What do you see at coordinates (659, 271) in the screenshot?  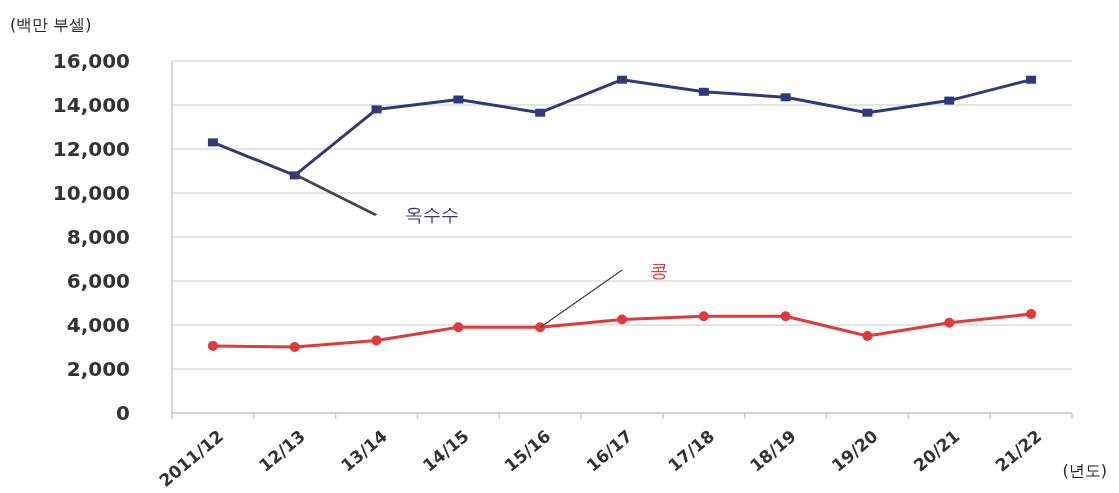 I see `text: 콩` at bounding box center [659, 271].